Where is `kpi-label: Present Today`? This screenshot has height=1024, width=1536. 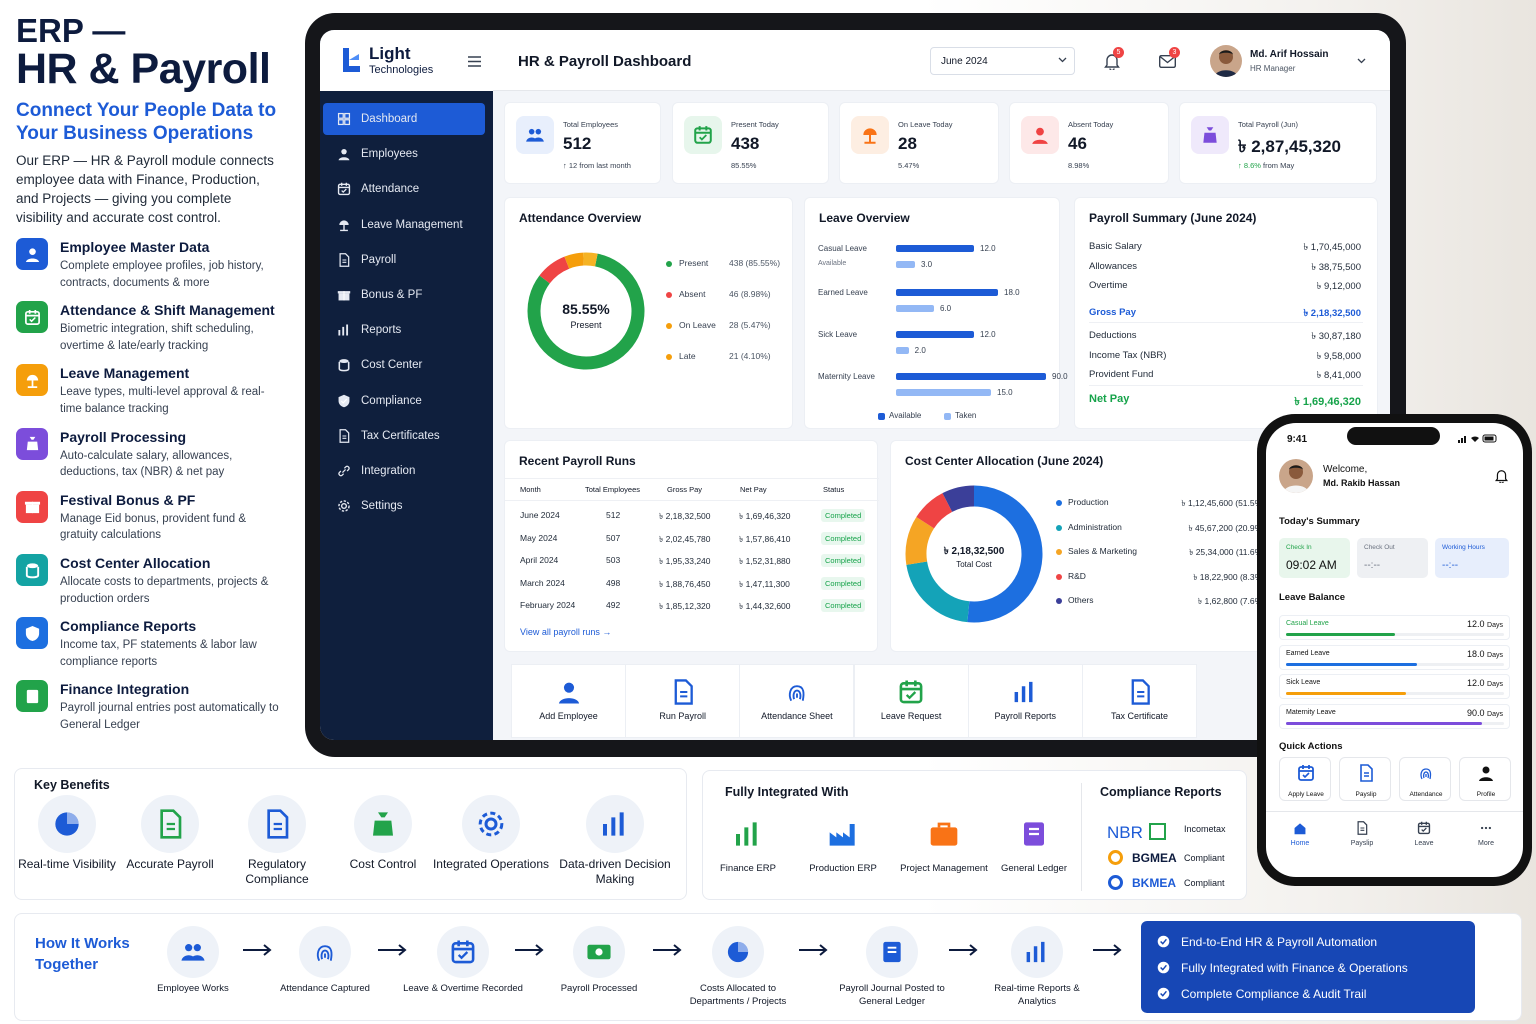 kpi-label: Present Today is located at coordinates (755, 124).